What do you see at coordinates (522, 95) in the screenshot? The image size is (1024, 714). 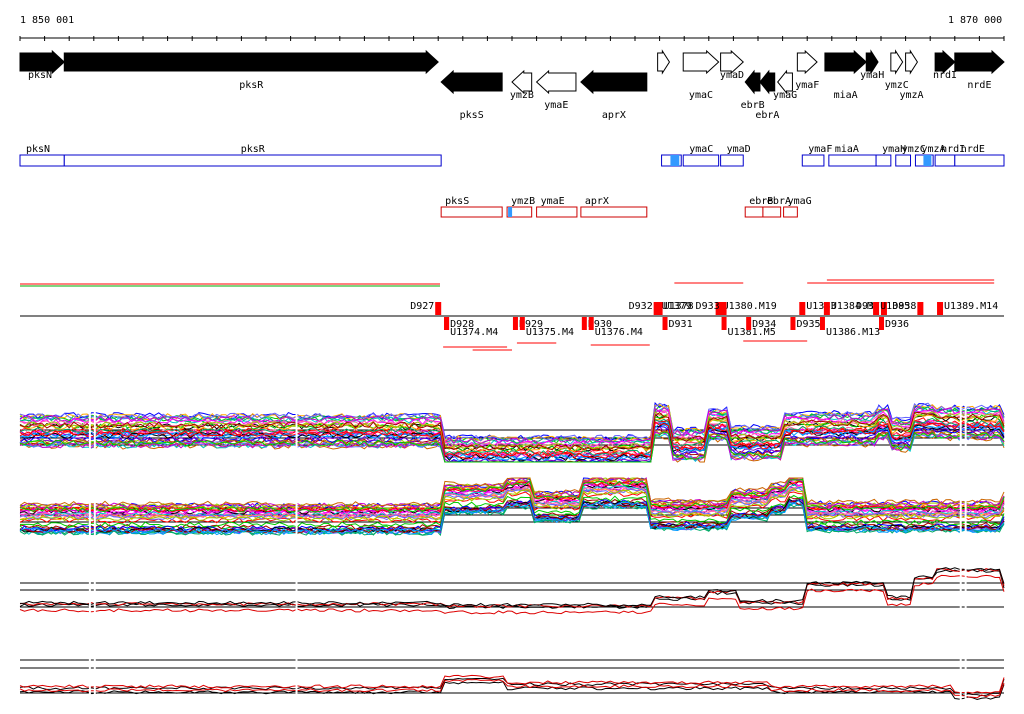 I see `gene-label-ymzB: ymzB` at bounding box center [522, 95].